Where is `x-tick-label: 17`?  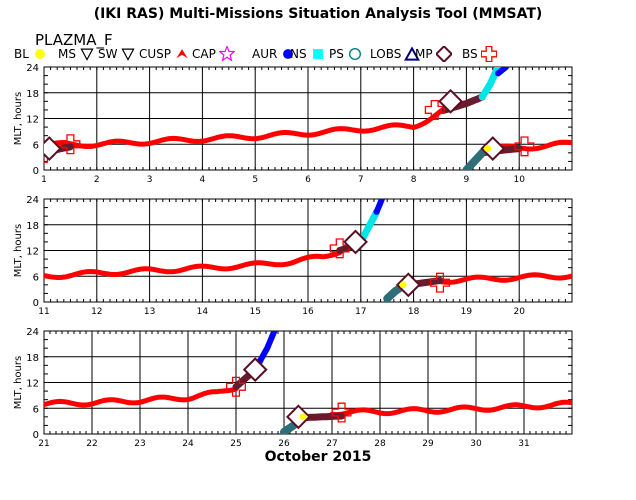 x-tick-label: 17 is located at coordinates (360, 312).